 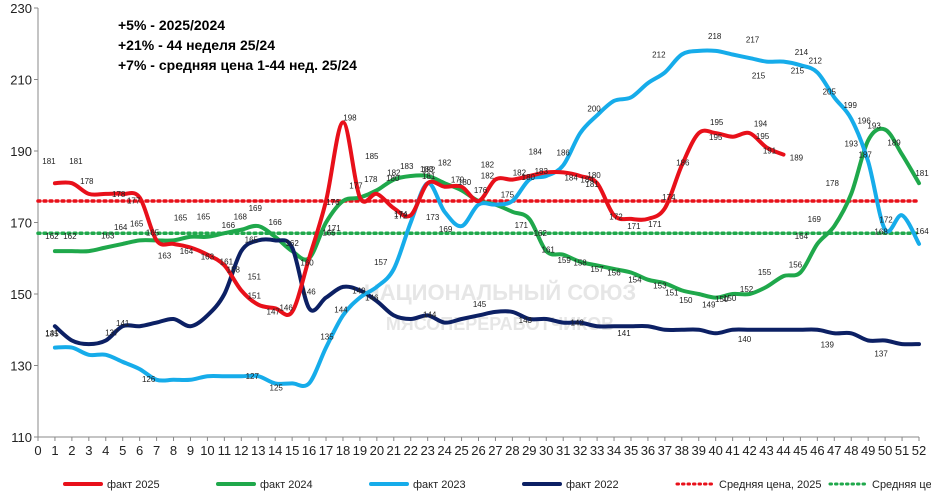 I want to click on data-label: 140, so click(x=745, y=339).